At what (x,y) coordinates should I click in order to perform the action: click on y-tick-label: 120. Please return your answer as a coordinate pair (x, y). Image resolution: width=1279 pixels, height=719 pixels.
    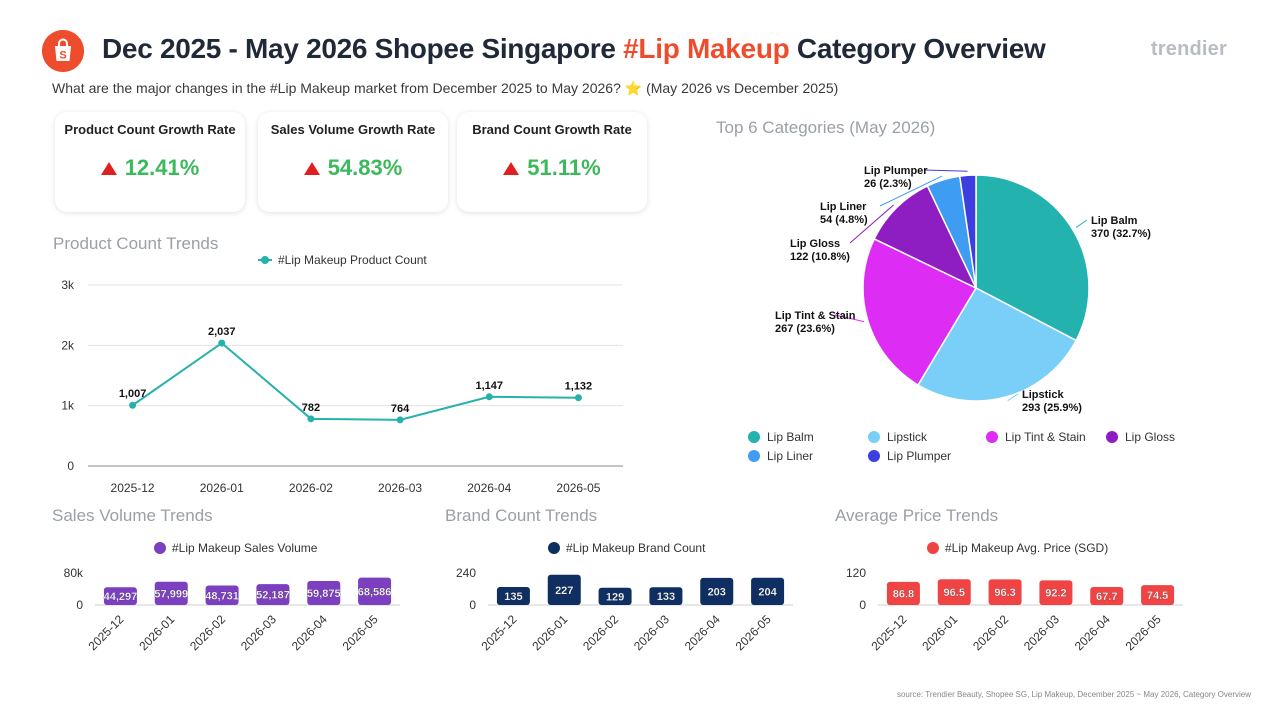
    Looking at the image, I should click on (856, 573).